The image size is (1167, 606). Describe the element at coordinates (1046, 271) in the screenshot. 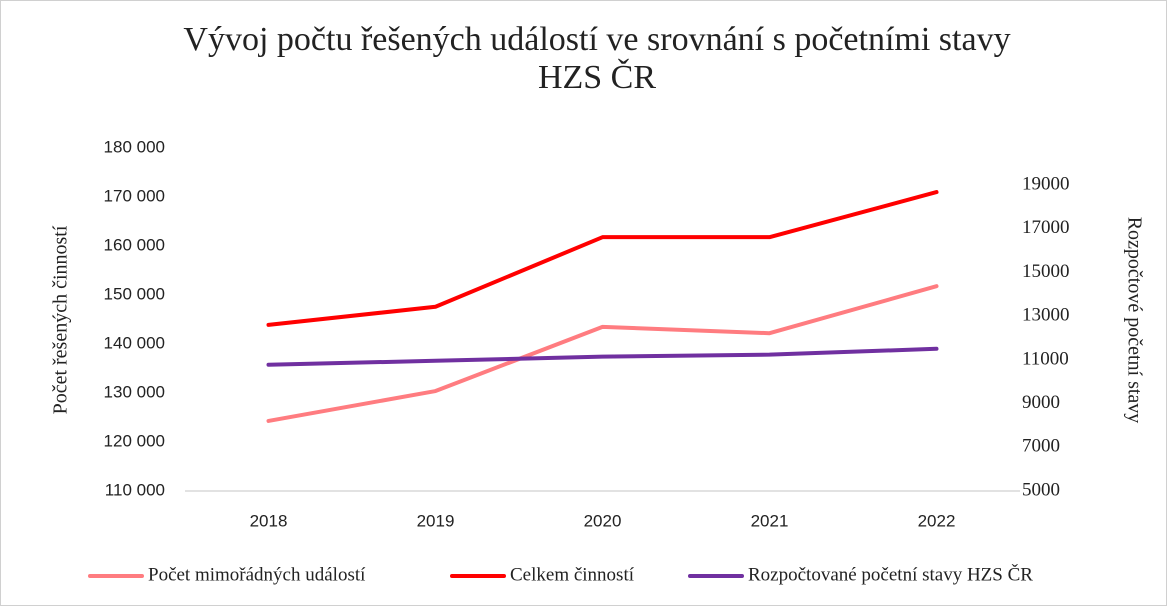

I see `y2-tick-label: 15000` at that location.